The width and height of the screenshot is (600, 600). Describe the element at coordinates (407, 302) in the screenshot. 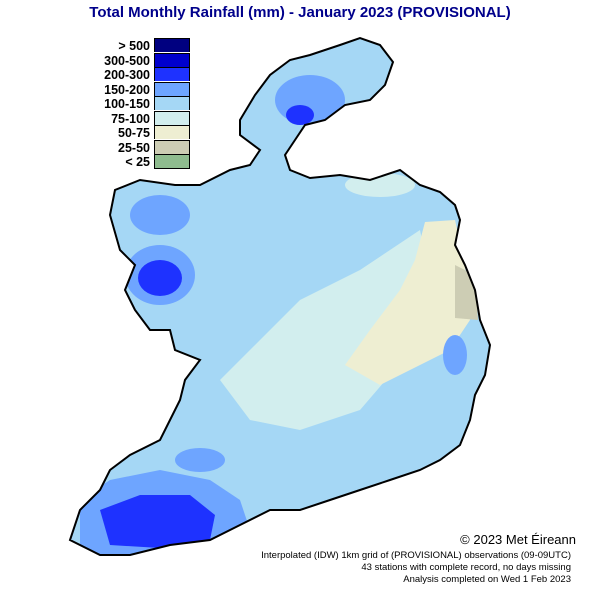

I see `rain-50-75-area` at that location.